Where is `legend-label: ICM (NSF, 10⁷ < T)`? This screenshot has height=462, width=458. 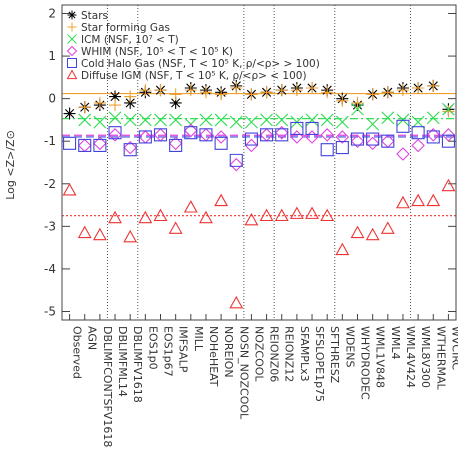
legend-label: ICM (NSF, 10⁷ < T) is located at coordinates (130, 40).